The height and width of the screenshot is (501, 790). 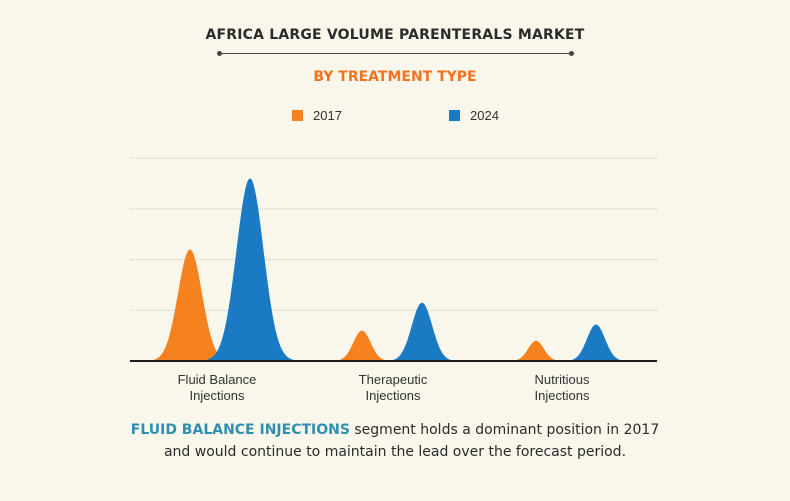 I want to click on legend-item-2017: 2017, so click(x=317, y=115).